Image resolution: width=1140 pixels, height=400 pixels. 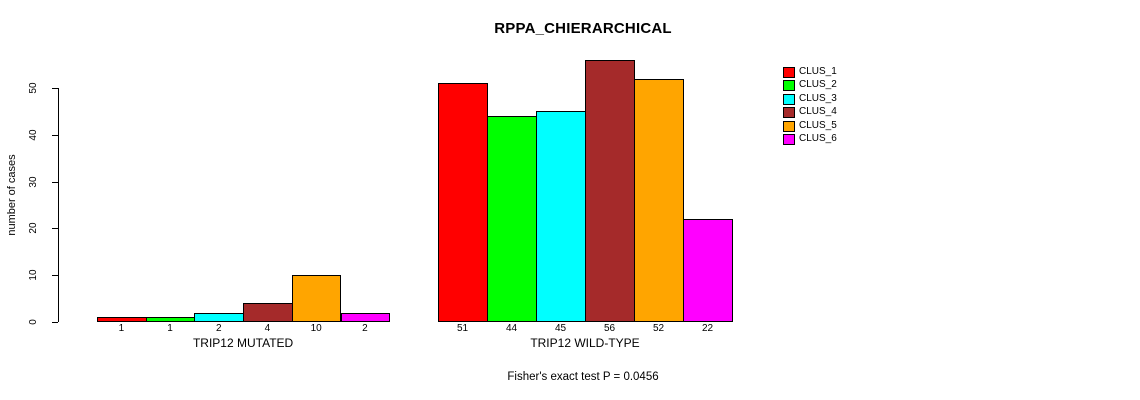 I want to click on bar-value-label: 22, so click(x=707, y=328).